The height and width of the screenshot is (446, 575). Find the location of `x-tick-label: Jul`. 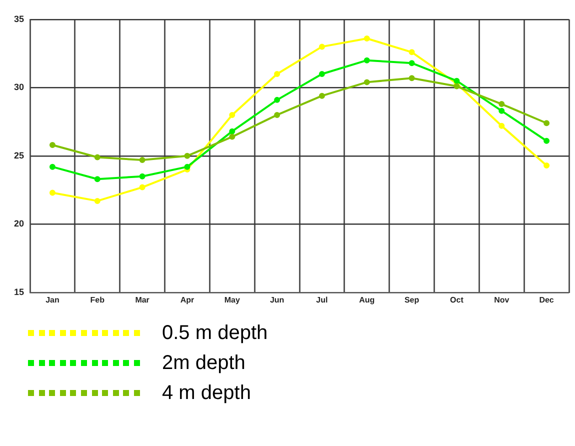

x-tick-label: Jul is located at coordinates (322, 299).